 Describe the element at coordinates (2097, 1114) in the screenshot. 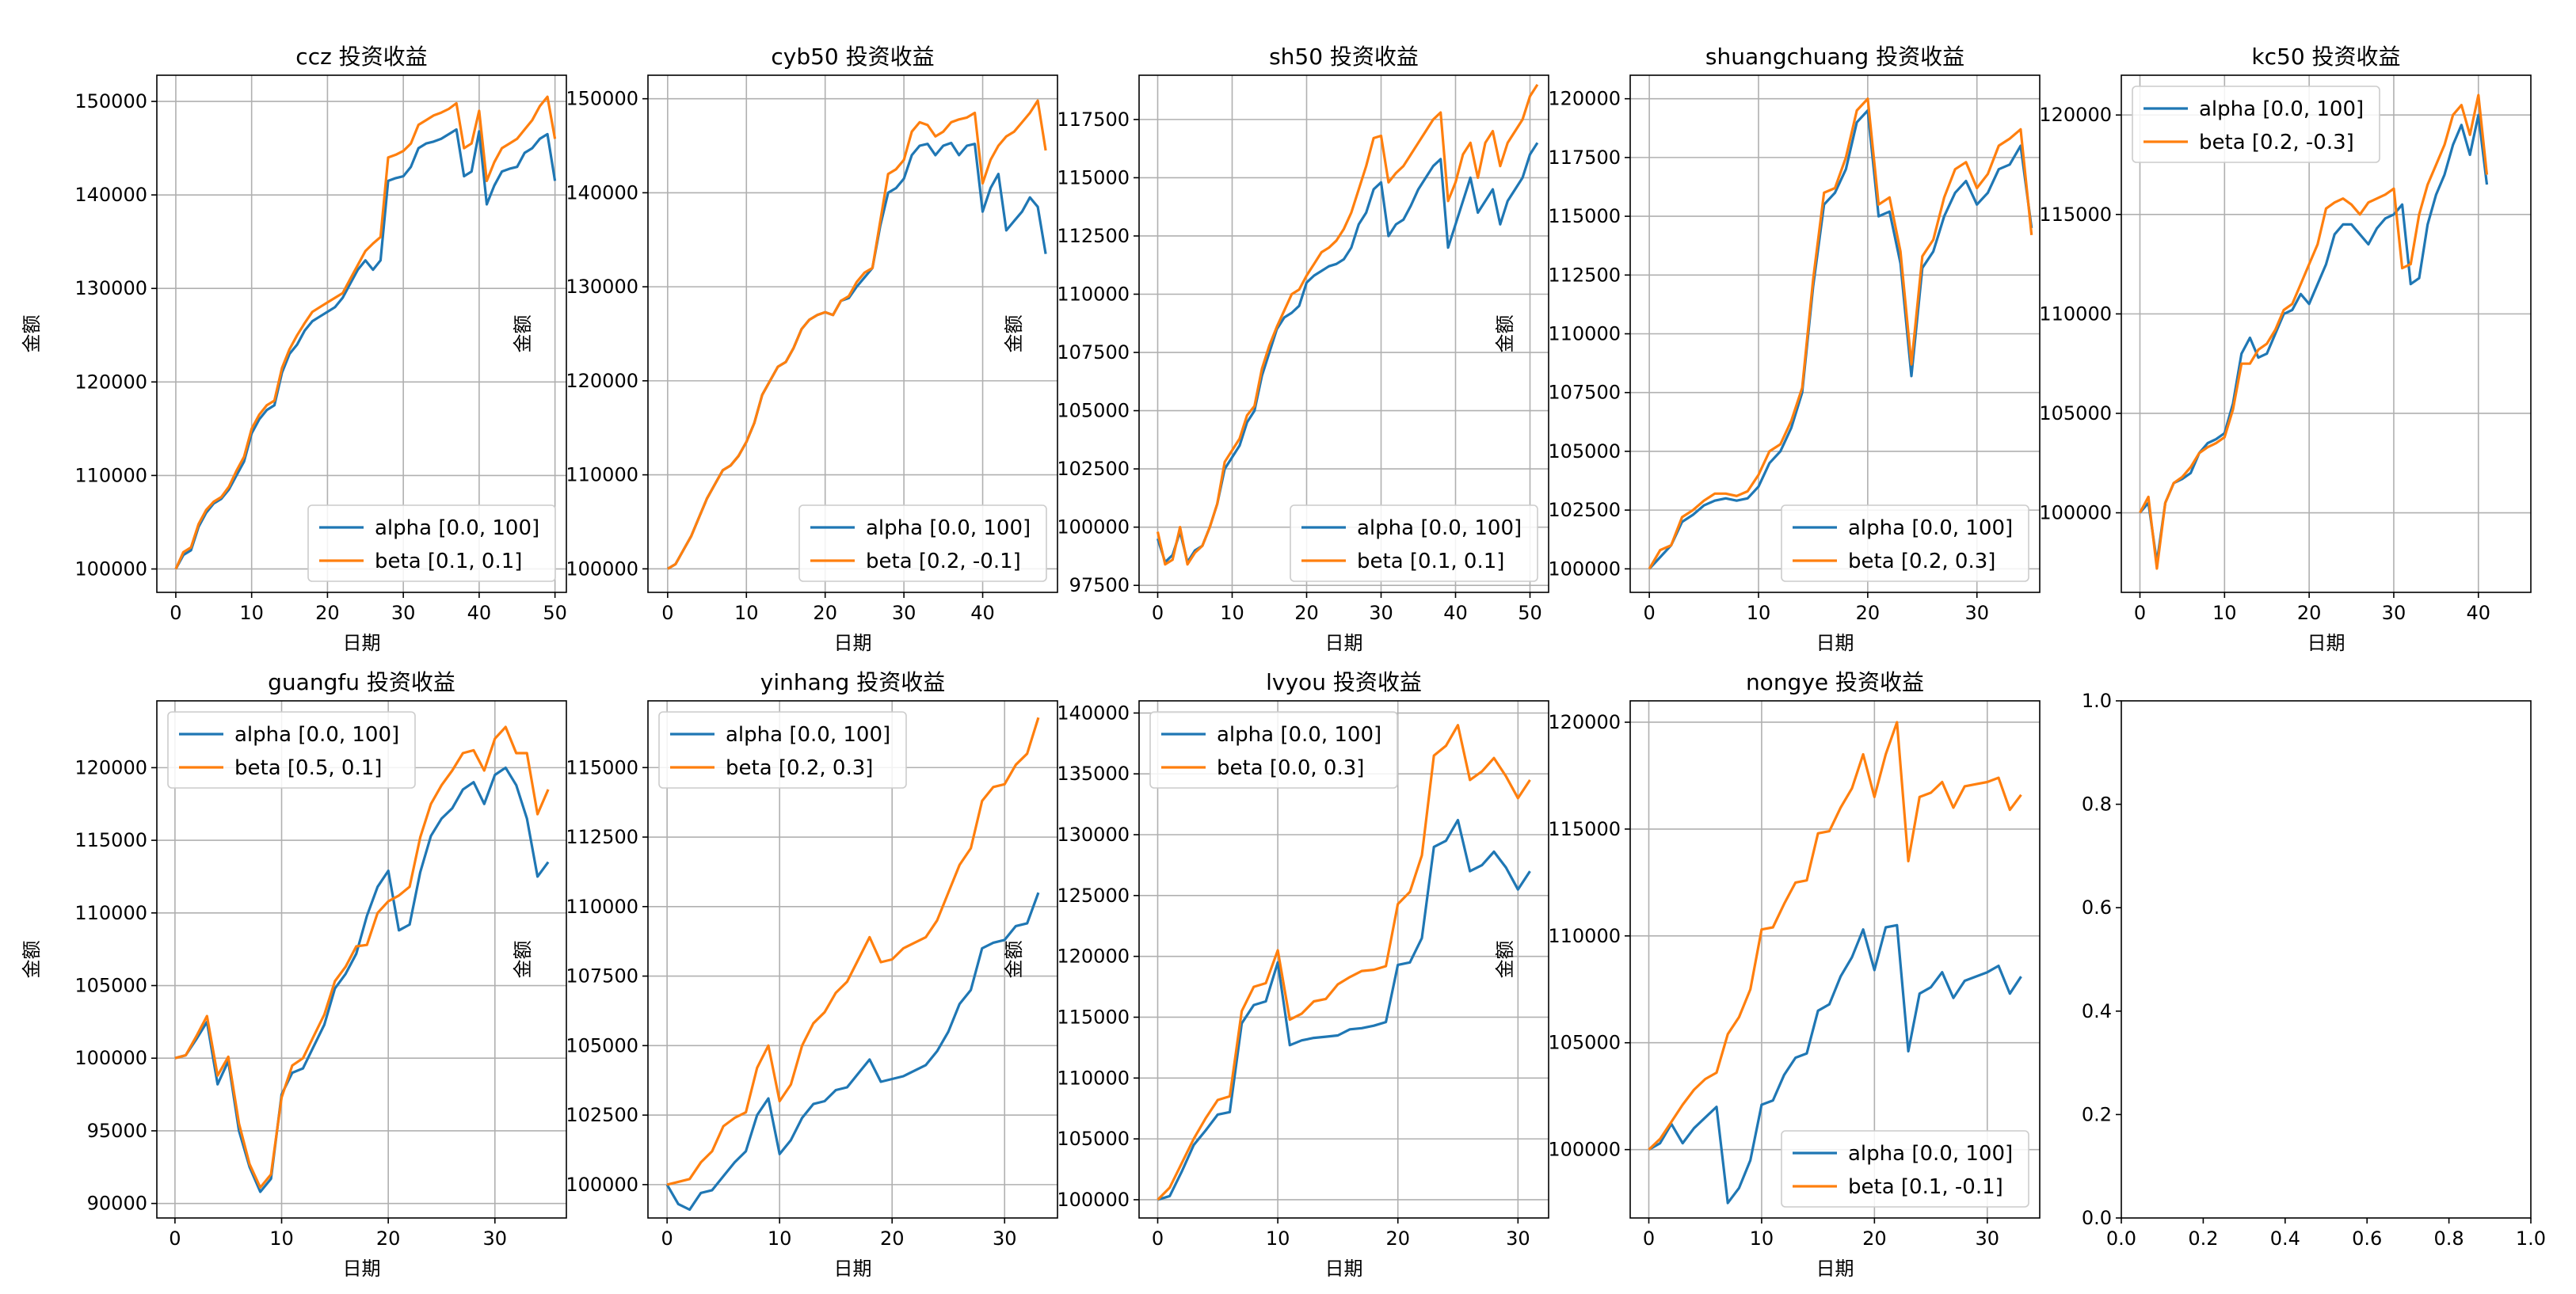

I see `y-tick-label: 0.2` at that location.